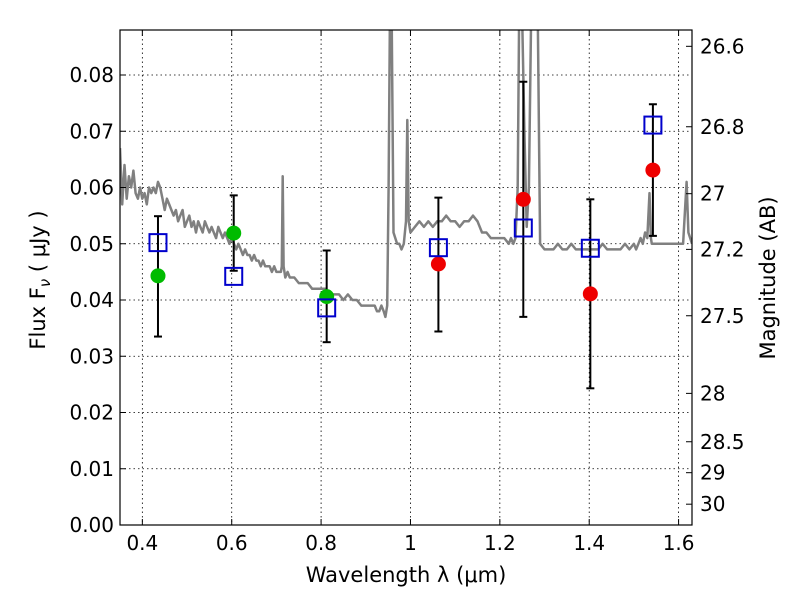 This screenshot has width=800, height=600. Describe the element at coordinates (38, 244) in the screenshot. I see `y-axis-title-unit: ( μJy )` at that location.